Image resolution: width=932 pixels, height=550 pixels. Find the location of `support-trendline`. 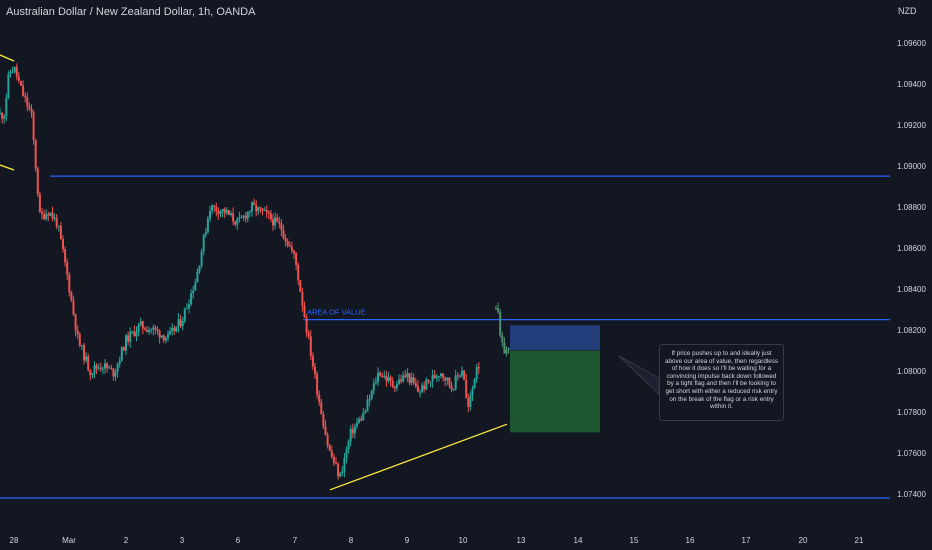

support-trendline is located at coordinates (418, 457).